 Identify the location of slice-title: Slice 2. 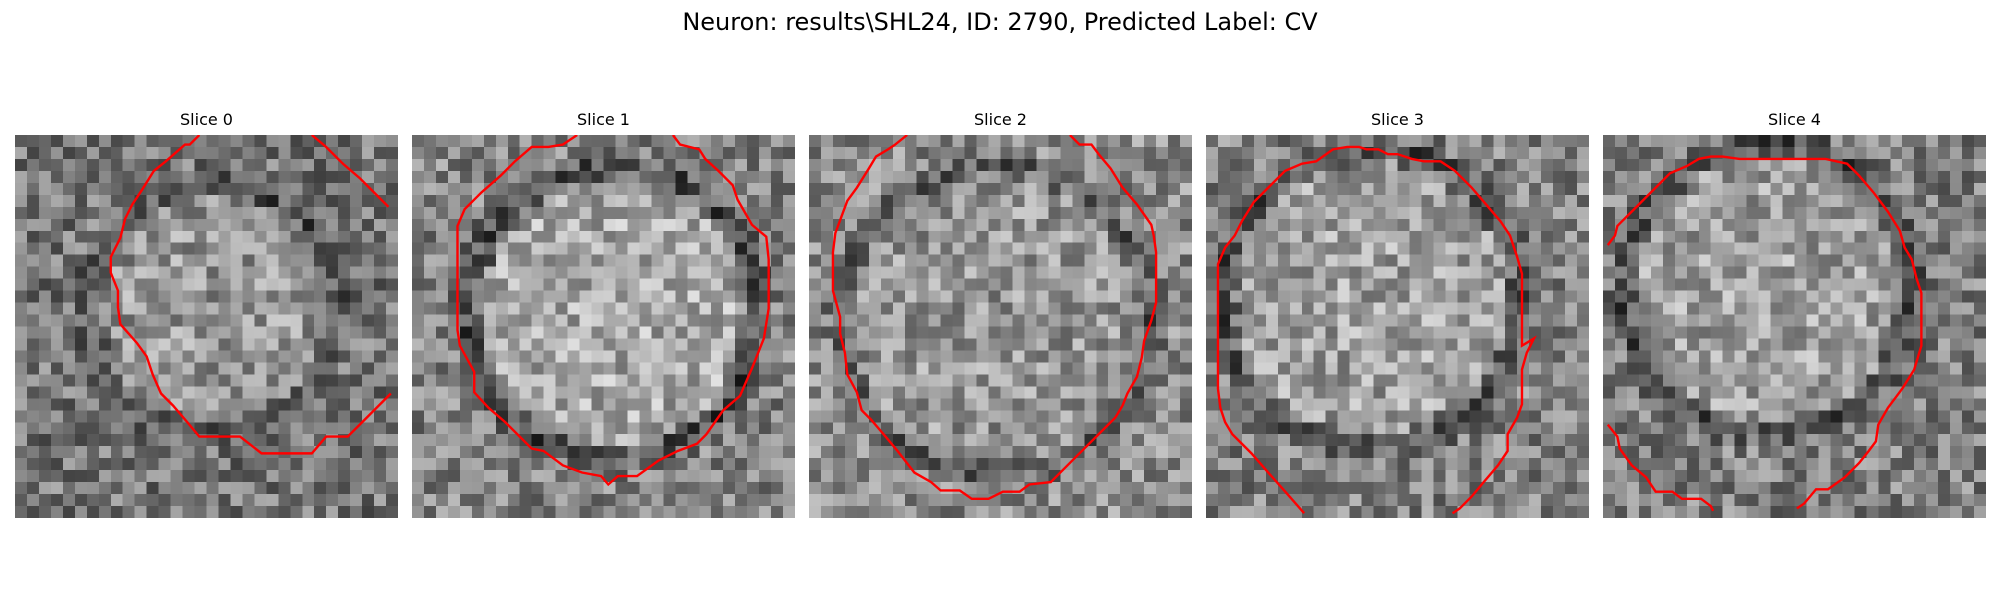
(1000, 119).